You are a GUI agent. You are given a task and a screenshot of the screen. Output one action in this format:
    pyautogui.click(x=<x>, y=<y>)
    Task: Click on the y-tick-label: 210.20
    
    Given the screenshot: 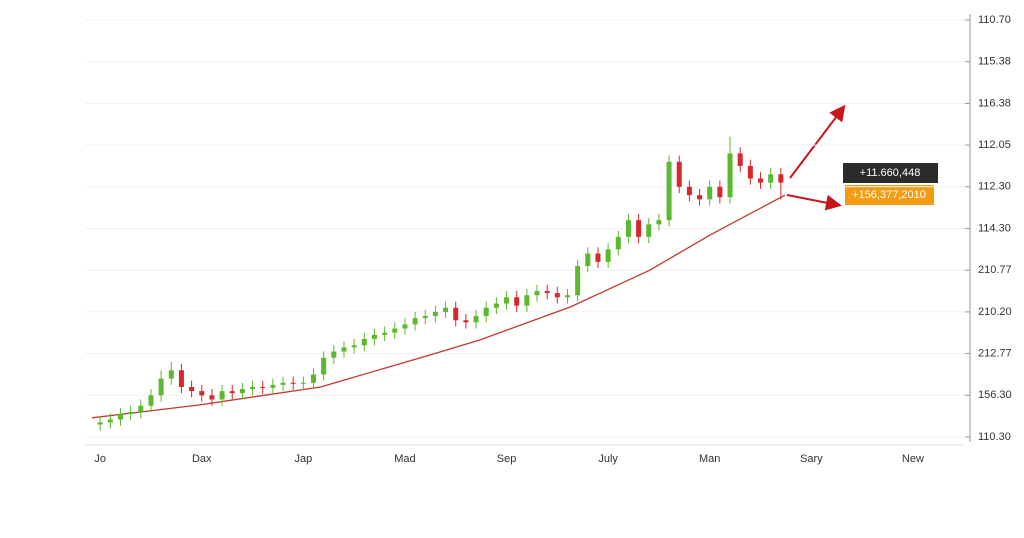 What is the action you would take?
    pyautogui.click(x=995, y=312)
    